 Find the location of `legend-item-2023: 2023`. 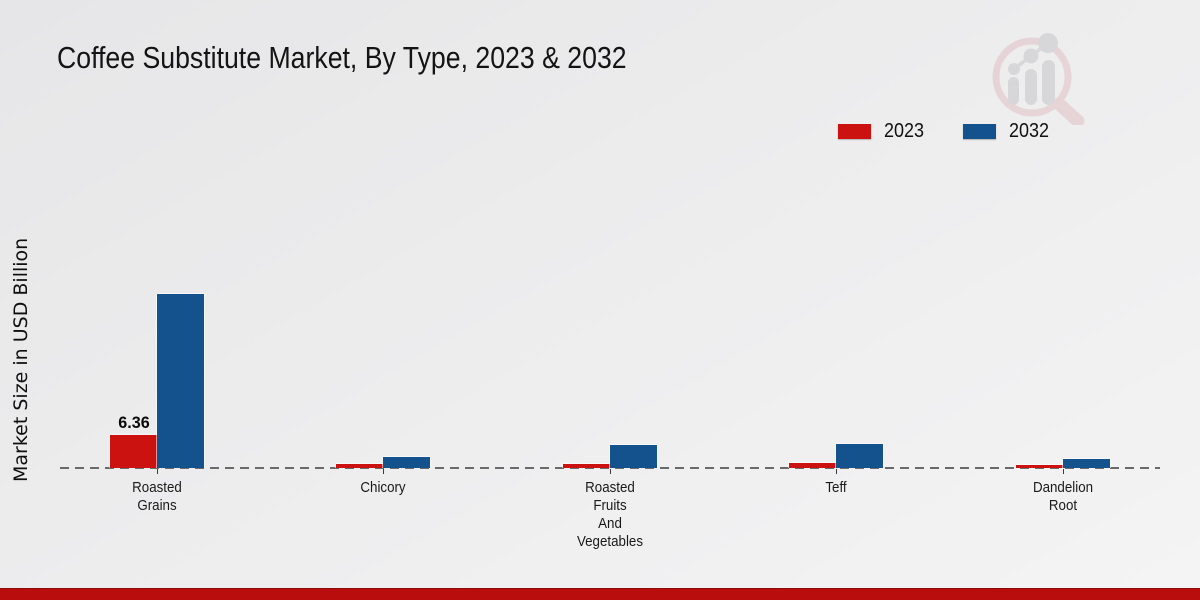

legend-item-2023: 2023 is located at coordinates (883, 131).